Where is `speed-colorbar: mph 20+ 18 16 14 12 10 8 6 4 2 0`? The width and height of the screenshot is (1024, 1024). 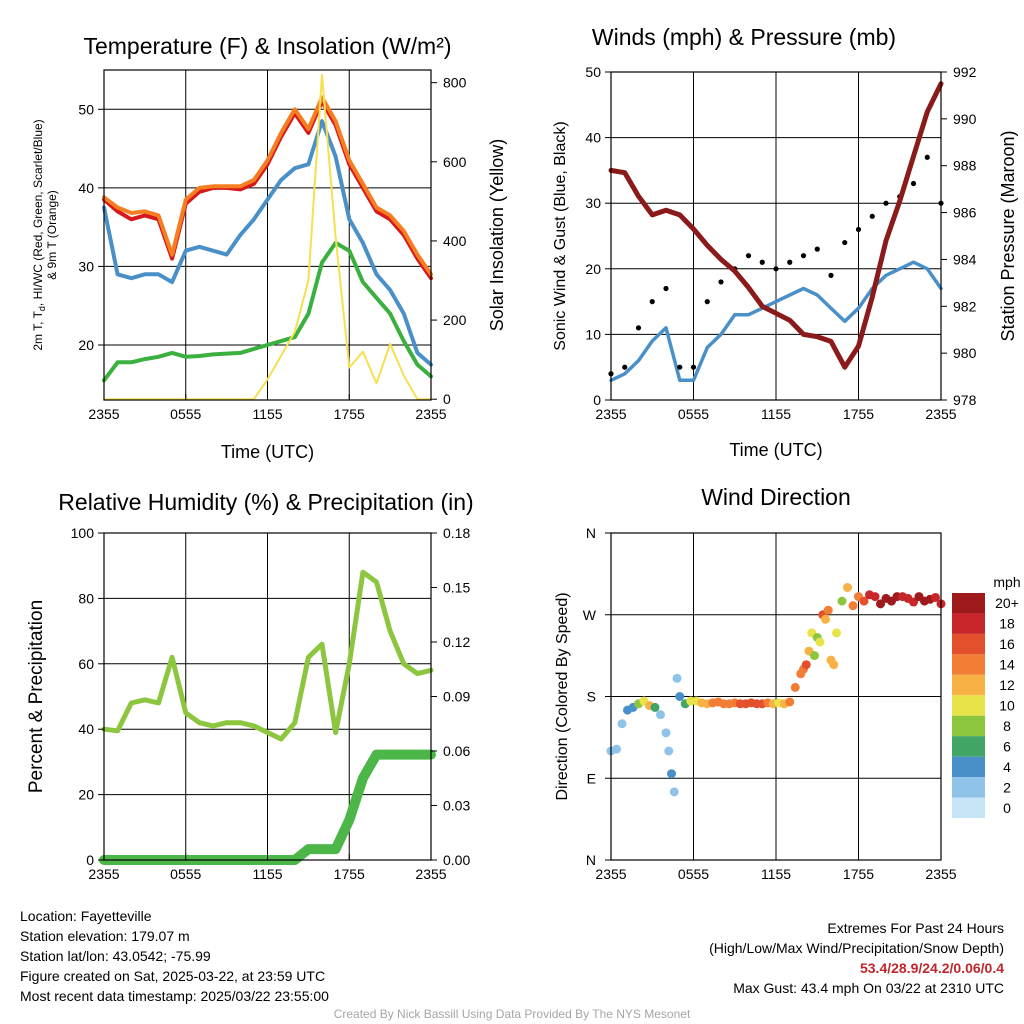 speed-colorbar: mph 20+ 18 16 14 12 10 8 6 4 2 0 is located at coordinates (986, 696).